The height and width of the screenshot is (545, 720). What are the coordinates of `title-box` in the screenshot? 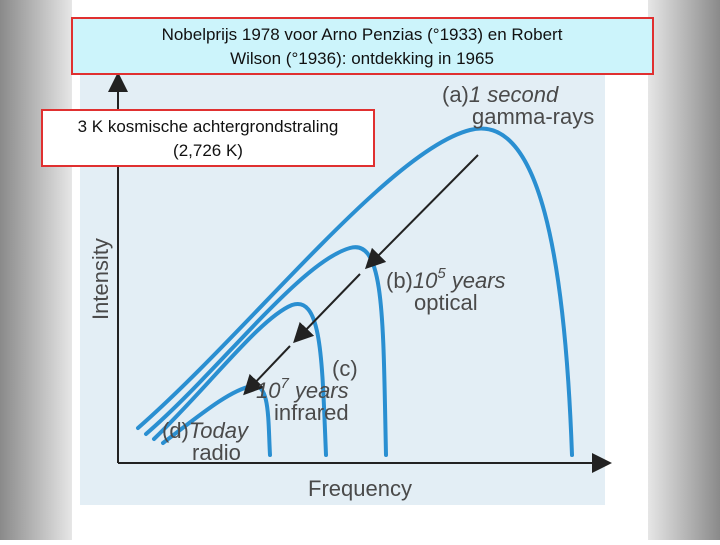 It's located at (362, 46).